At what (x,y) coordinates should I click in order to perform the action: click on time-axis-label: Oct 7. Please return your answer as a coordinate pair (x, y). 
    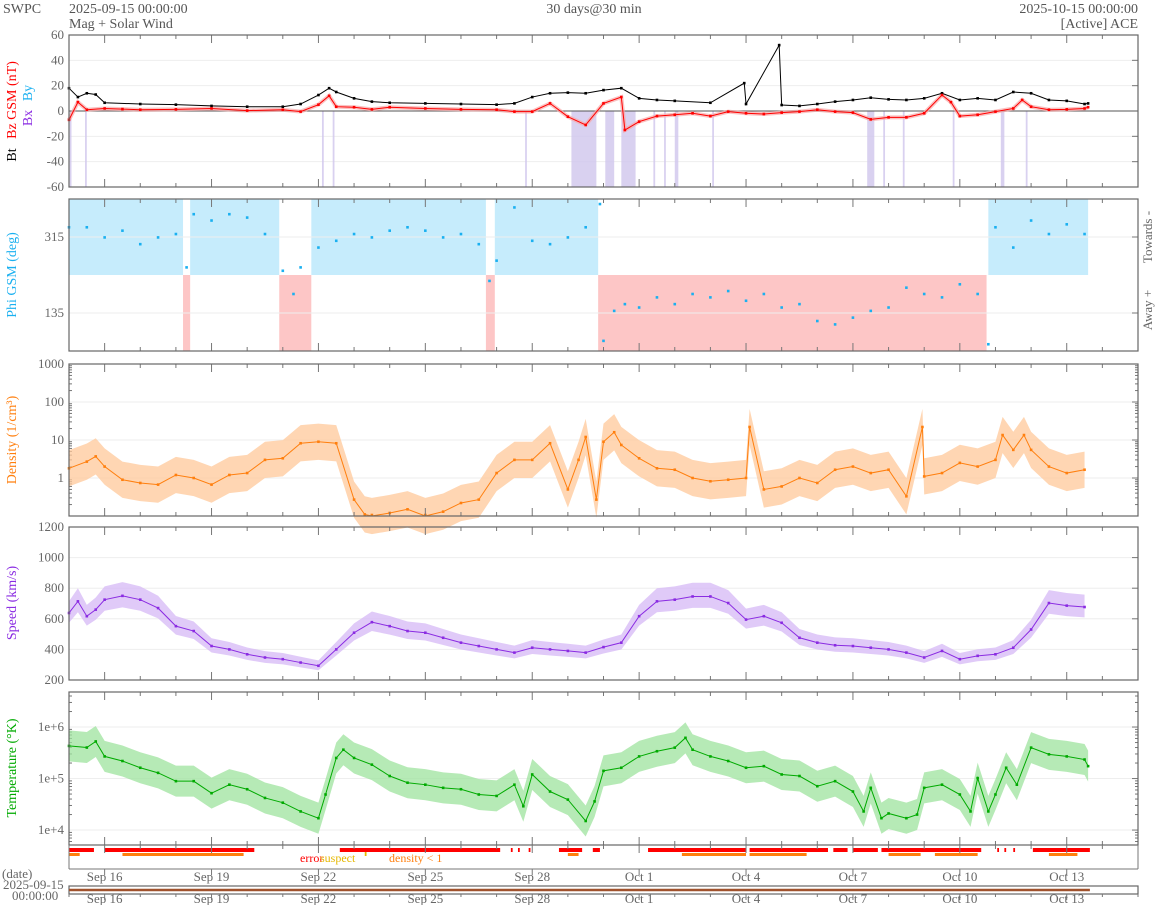
    Looking at the image, I should click on (853, 876).